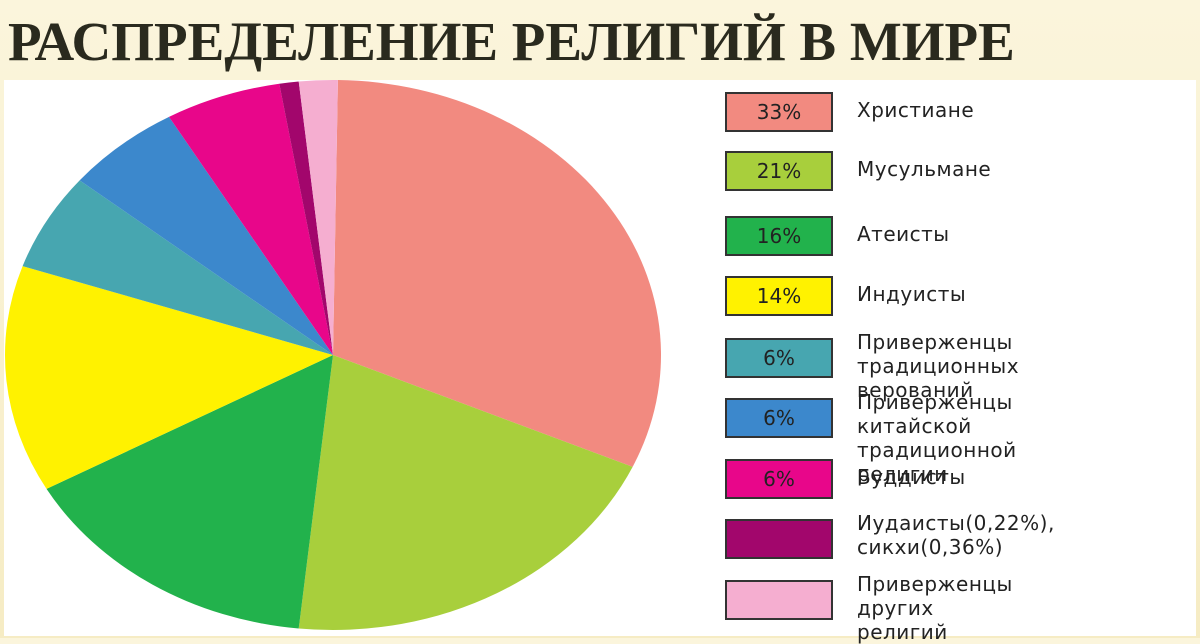 This screenshot has width=1200, height=644. I want to click on legend-label: Приверженцы других религий, so click(935, 608).